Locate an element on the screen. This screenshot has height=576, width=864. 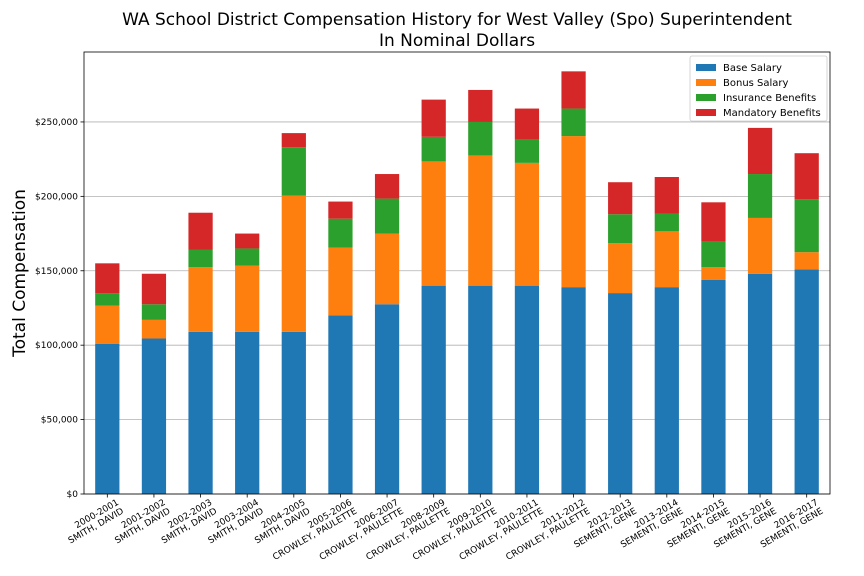
y-tick-label: $0 is located at coordinates (73, 495).